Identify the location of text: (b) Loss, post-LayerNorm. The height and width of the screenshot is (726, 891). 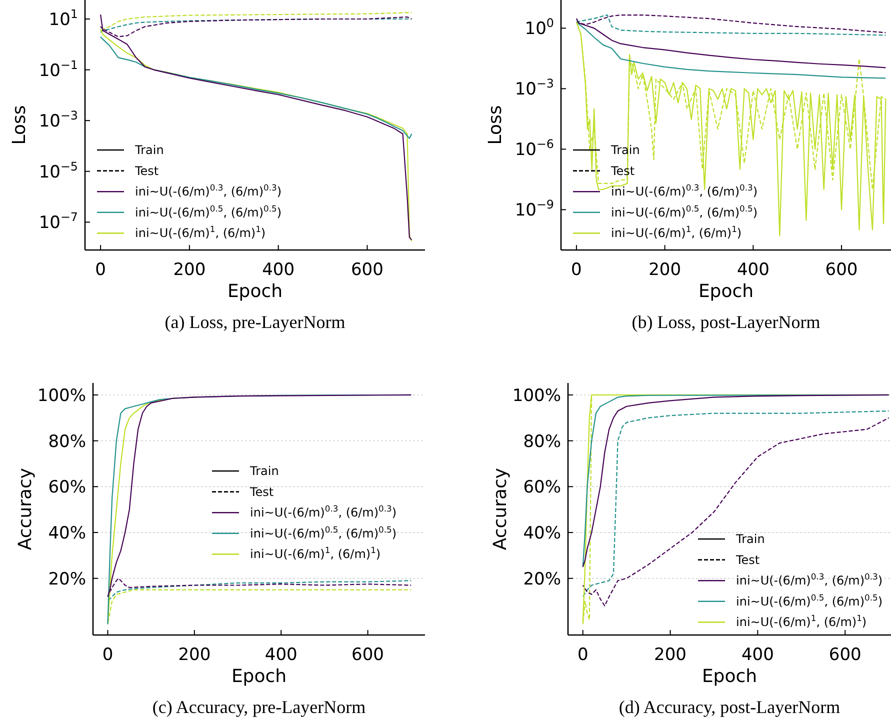
(726, 322).